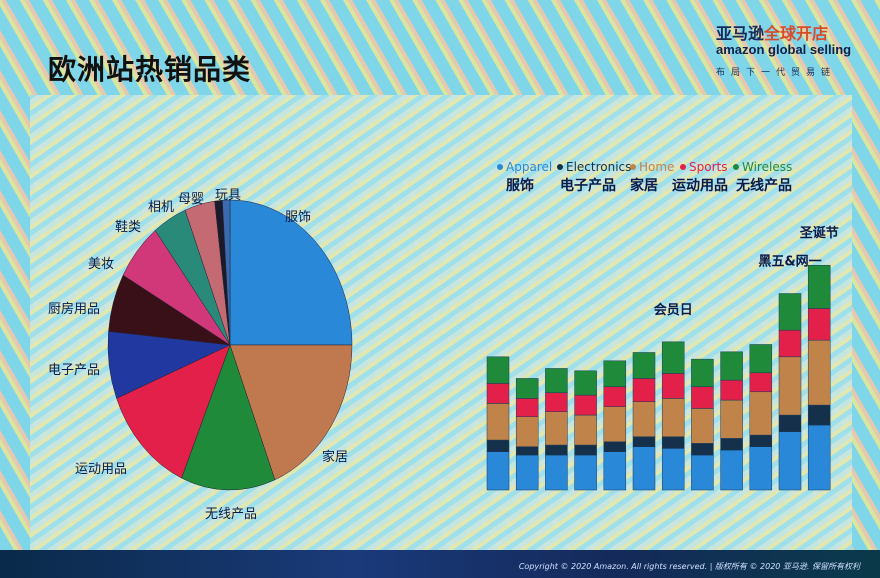 The image size is (880, 578). I want to click on legend-label: Sports, so click(708, 167).